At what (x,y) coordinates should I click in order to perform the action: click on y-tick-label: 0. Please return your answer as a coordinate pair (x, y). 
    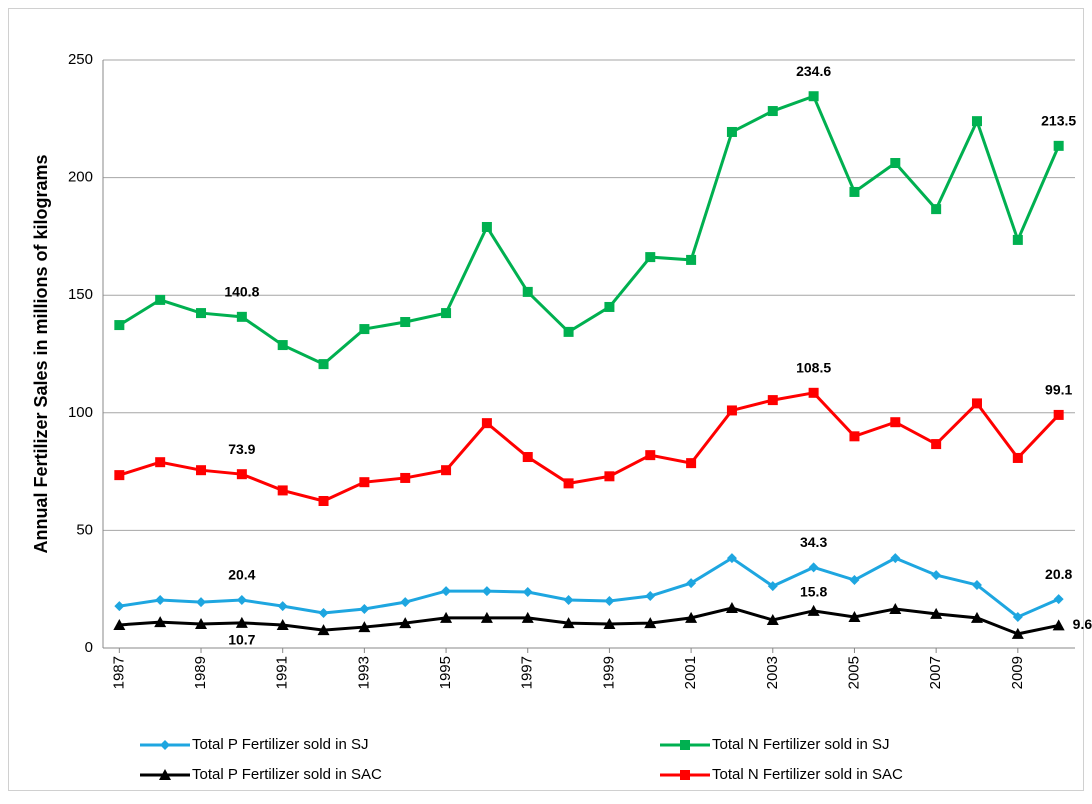
    Looking at the image, I should click on (89, 647).